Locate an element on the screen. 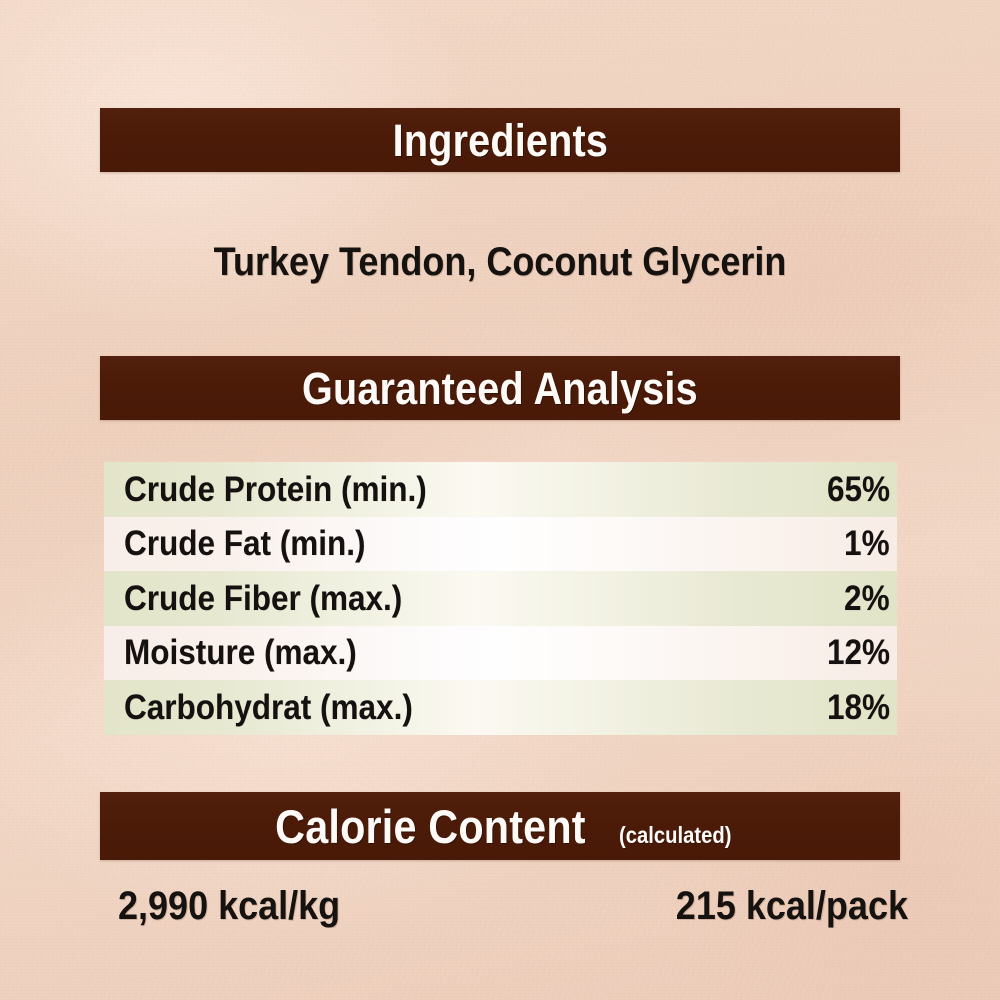 This screenshot has height=1000, width=1000. nutrient-value: 18% is located at coordinates (858, 707).